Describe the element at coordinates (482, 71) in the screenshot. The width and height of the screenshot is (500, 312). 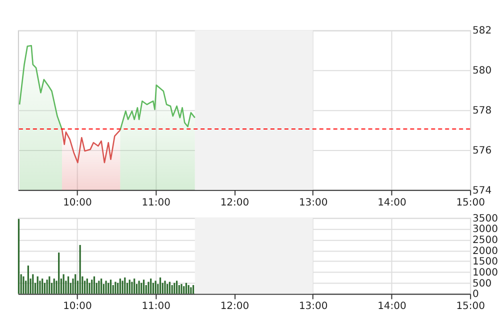
I see `y-tick-label: 580` at that location.